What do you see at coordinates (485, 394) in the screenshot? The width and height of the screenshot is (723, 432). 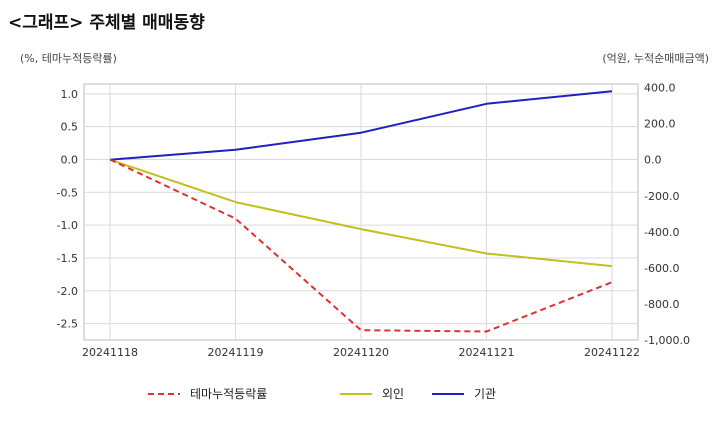 I see `legend-label: 기관` at bounding box center [485, 394].